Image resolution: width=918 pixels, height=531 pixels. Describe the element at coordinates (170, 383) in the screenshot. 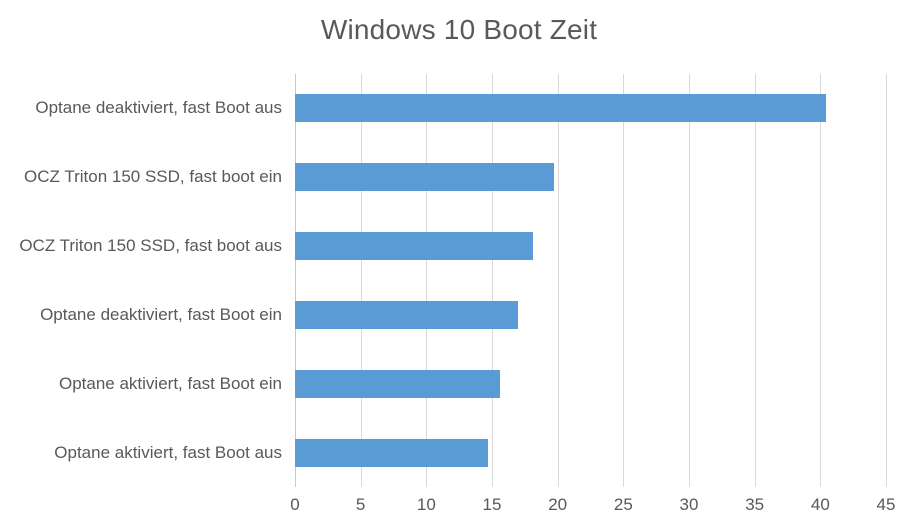

I see `category-label: Optane aktiviert, fast Boot ein` at that location.